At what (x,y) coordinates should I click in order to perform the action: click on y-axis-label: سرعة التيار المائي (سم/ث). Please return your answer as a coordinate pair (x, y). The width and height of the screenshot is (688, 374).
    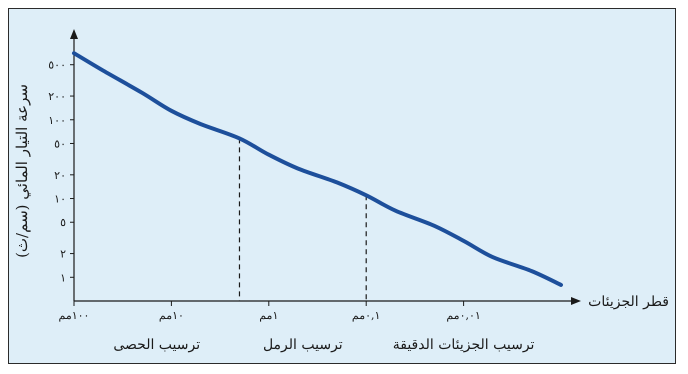
    Looking at the image, I should click on (22, 171).